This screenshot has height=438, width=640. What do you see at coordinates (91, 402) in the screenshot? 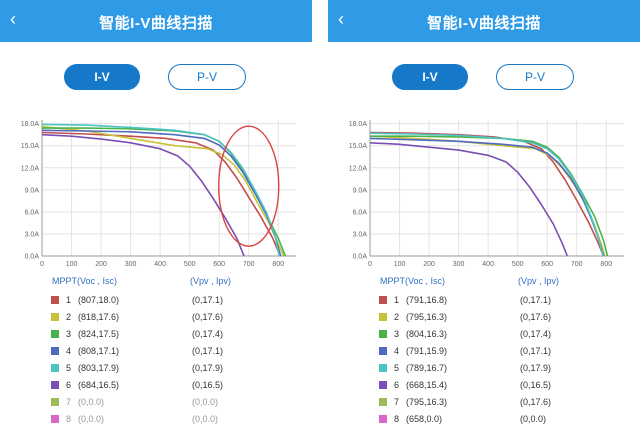
I see `legend-mppt-value: (0,0.0)` at bounding box center [91, 402].